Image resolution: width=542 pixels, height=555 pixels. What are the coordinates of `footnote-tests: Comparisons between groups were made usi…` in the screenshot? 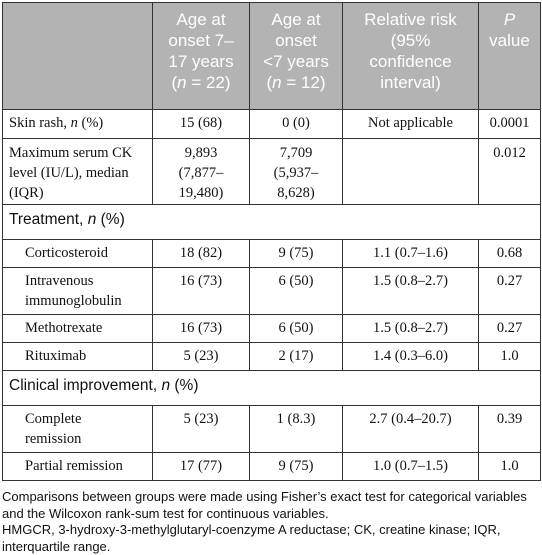 It's located at (264, 505).